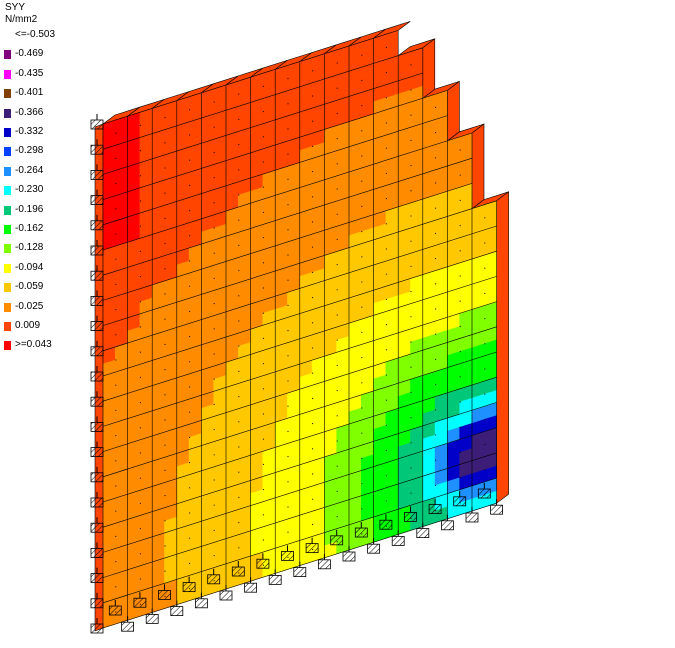 Image resolution: width=675 pixels, height=648 pixels. Describe the element at coordinates (29, 287) in the screenshot. I see `legend-label: -0.059` at that location.